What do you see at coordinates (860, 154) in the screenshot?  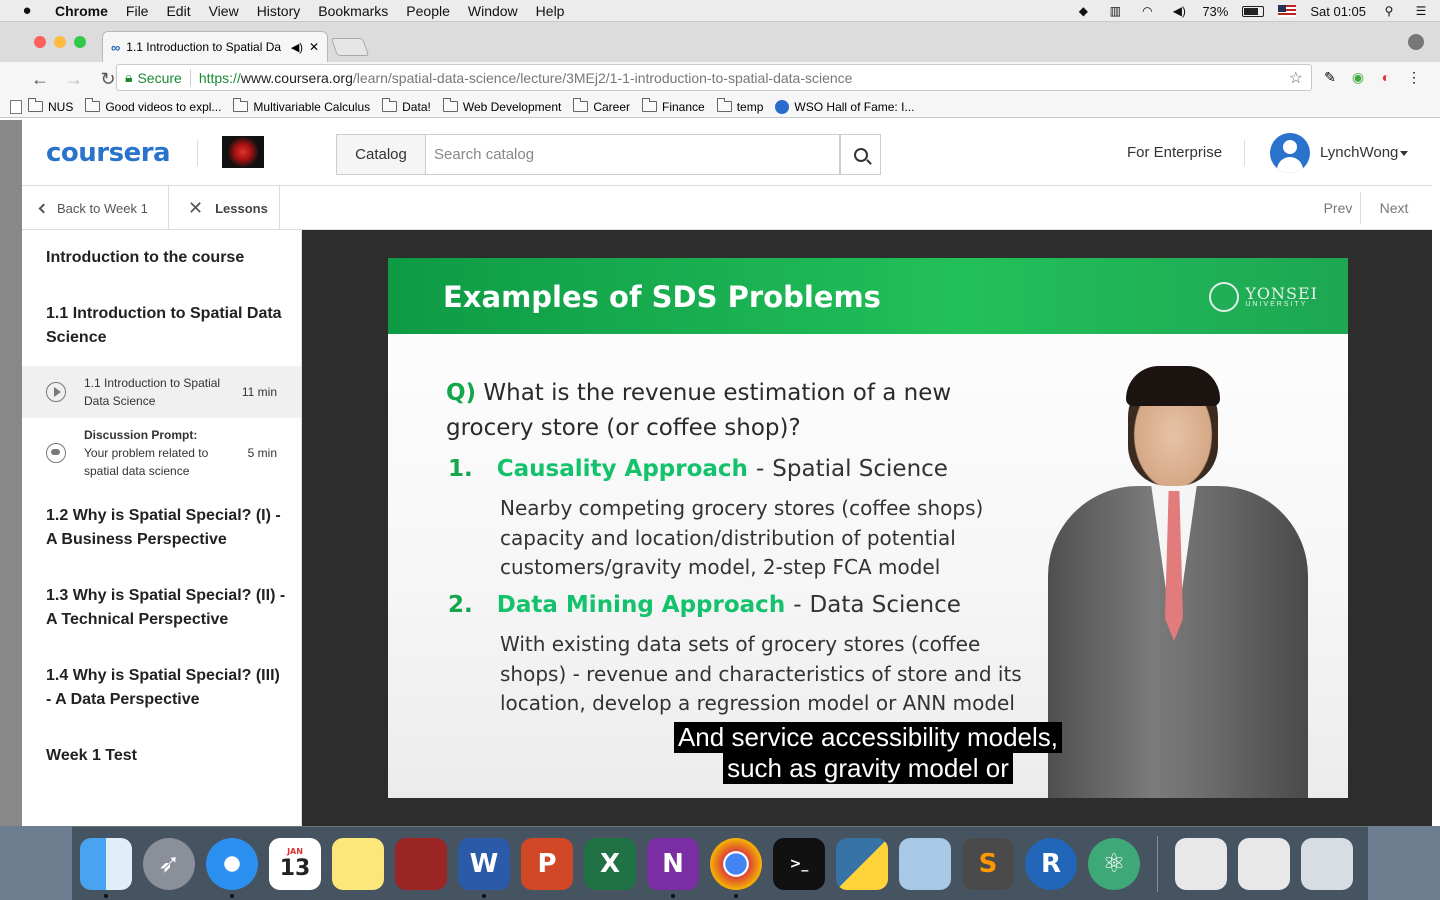 I see `search-button` at bounding box center [860, 154].